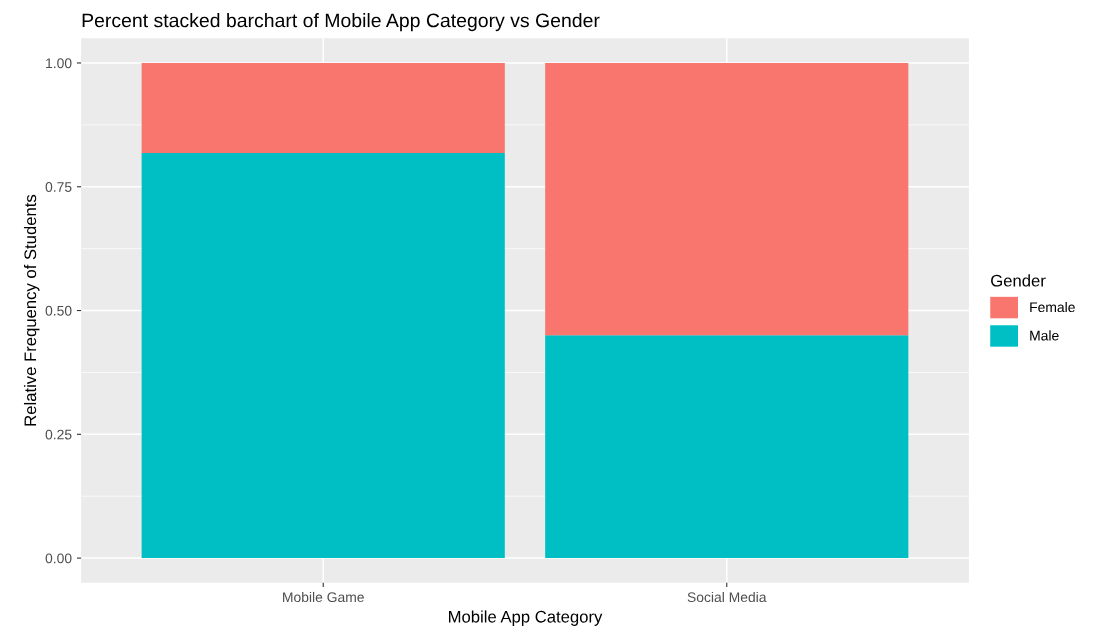 The width and height of the screenshot is (1096, 637). Describe the element at coordinates (341, 22) in the screenshot. I see `chart-title: Percent stacked barchart of Mobile App Category vs Gender` at that location.